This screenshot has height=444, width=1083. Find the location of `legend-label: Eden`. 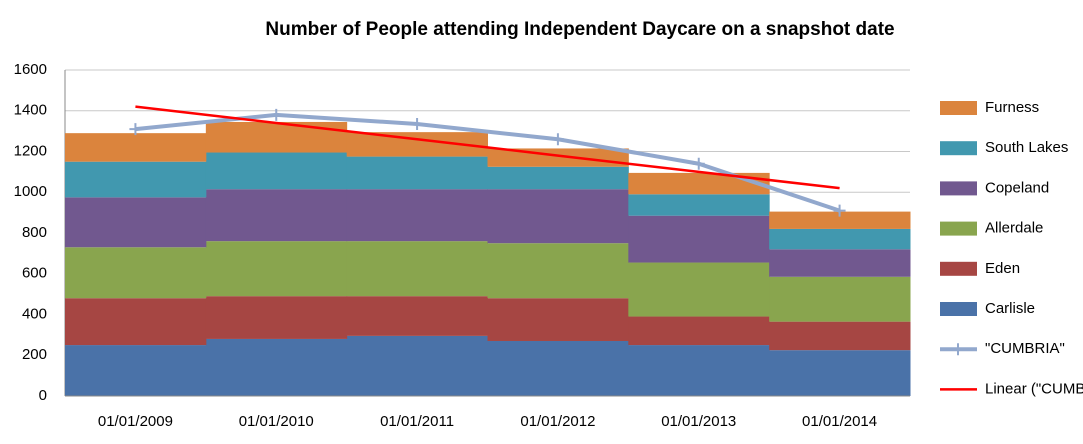

legend-label: Eden is located at coordinates (1002, 268).